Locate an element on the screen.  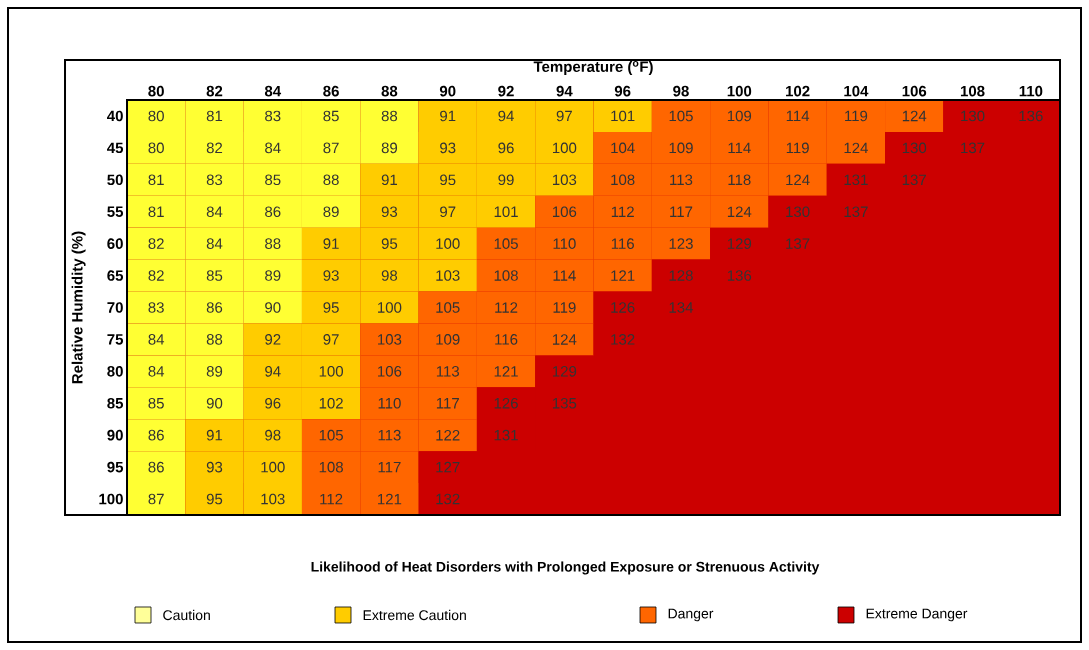
y-tick-label: 50 is located at coordinates (115, 180).